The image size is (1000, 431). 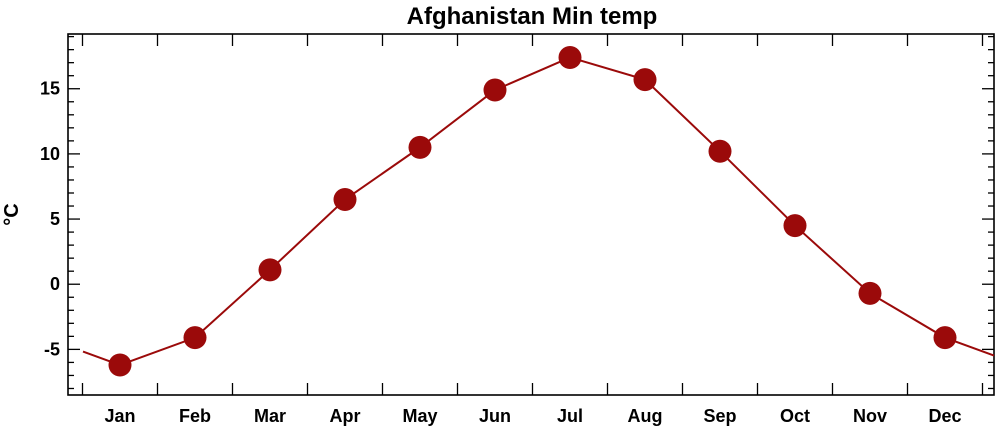 I want to click on y-axis-label: °C, so click(x=12, y=214).